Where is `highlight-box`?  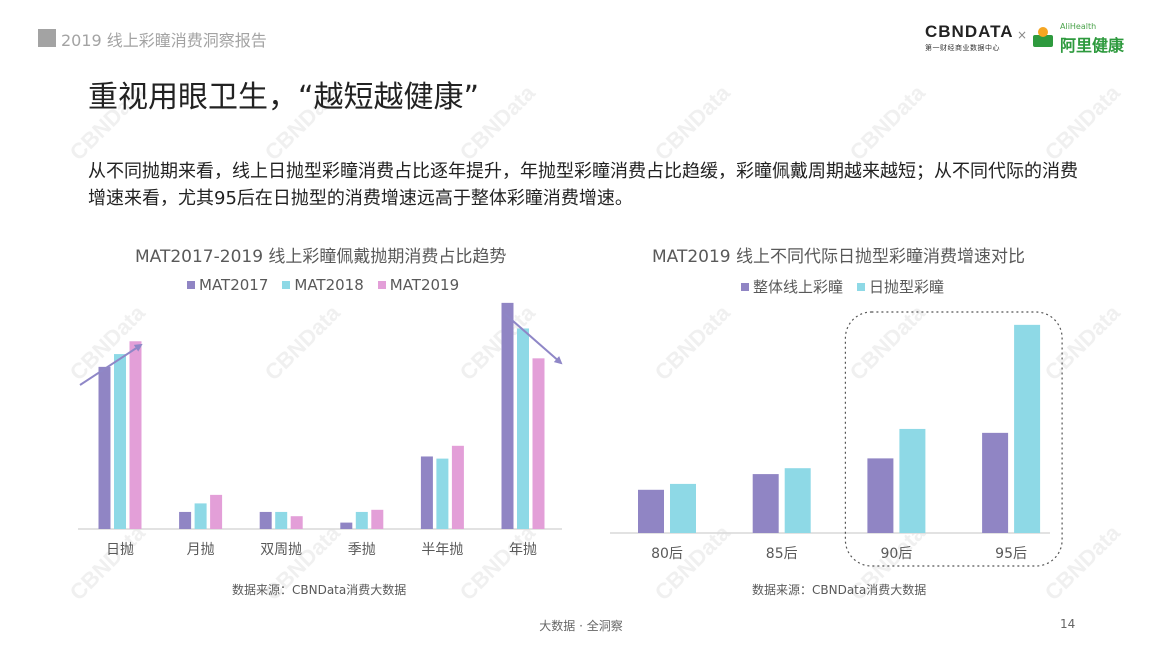
highlight-box is located at coordinates (953, 439).